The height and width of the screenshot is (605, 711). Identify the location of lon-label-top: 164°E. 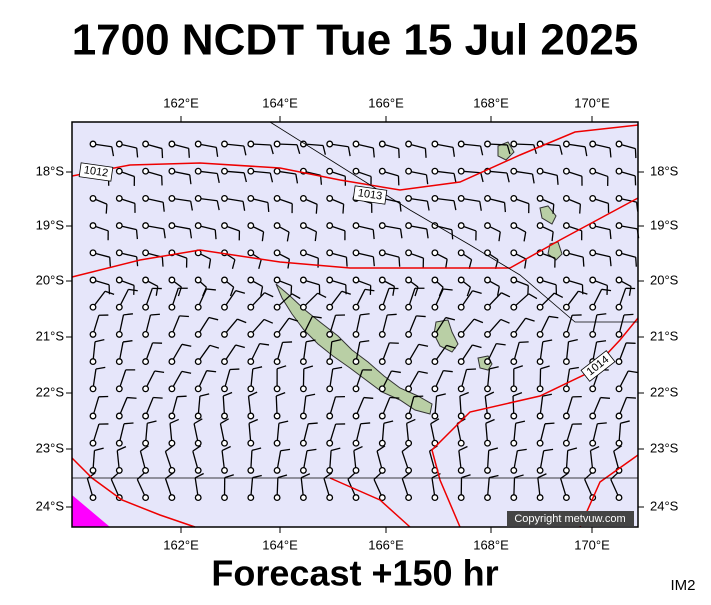
(280, 102).